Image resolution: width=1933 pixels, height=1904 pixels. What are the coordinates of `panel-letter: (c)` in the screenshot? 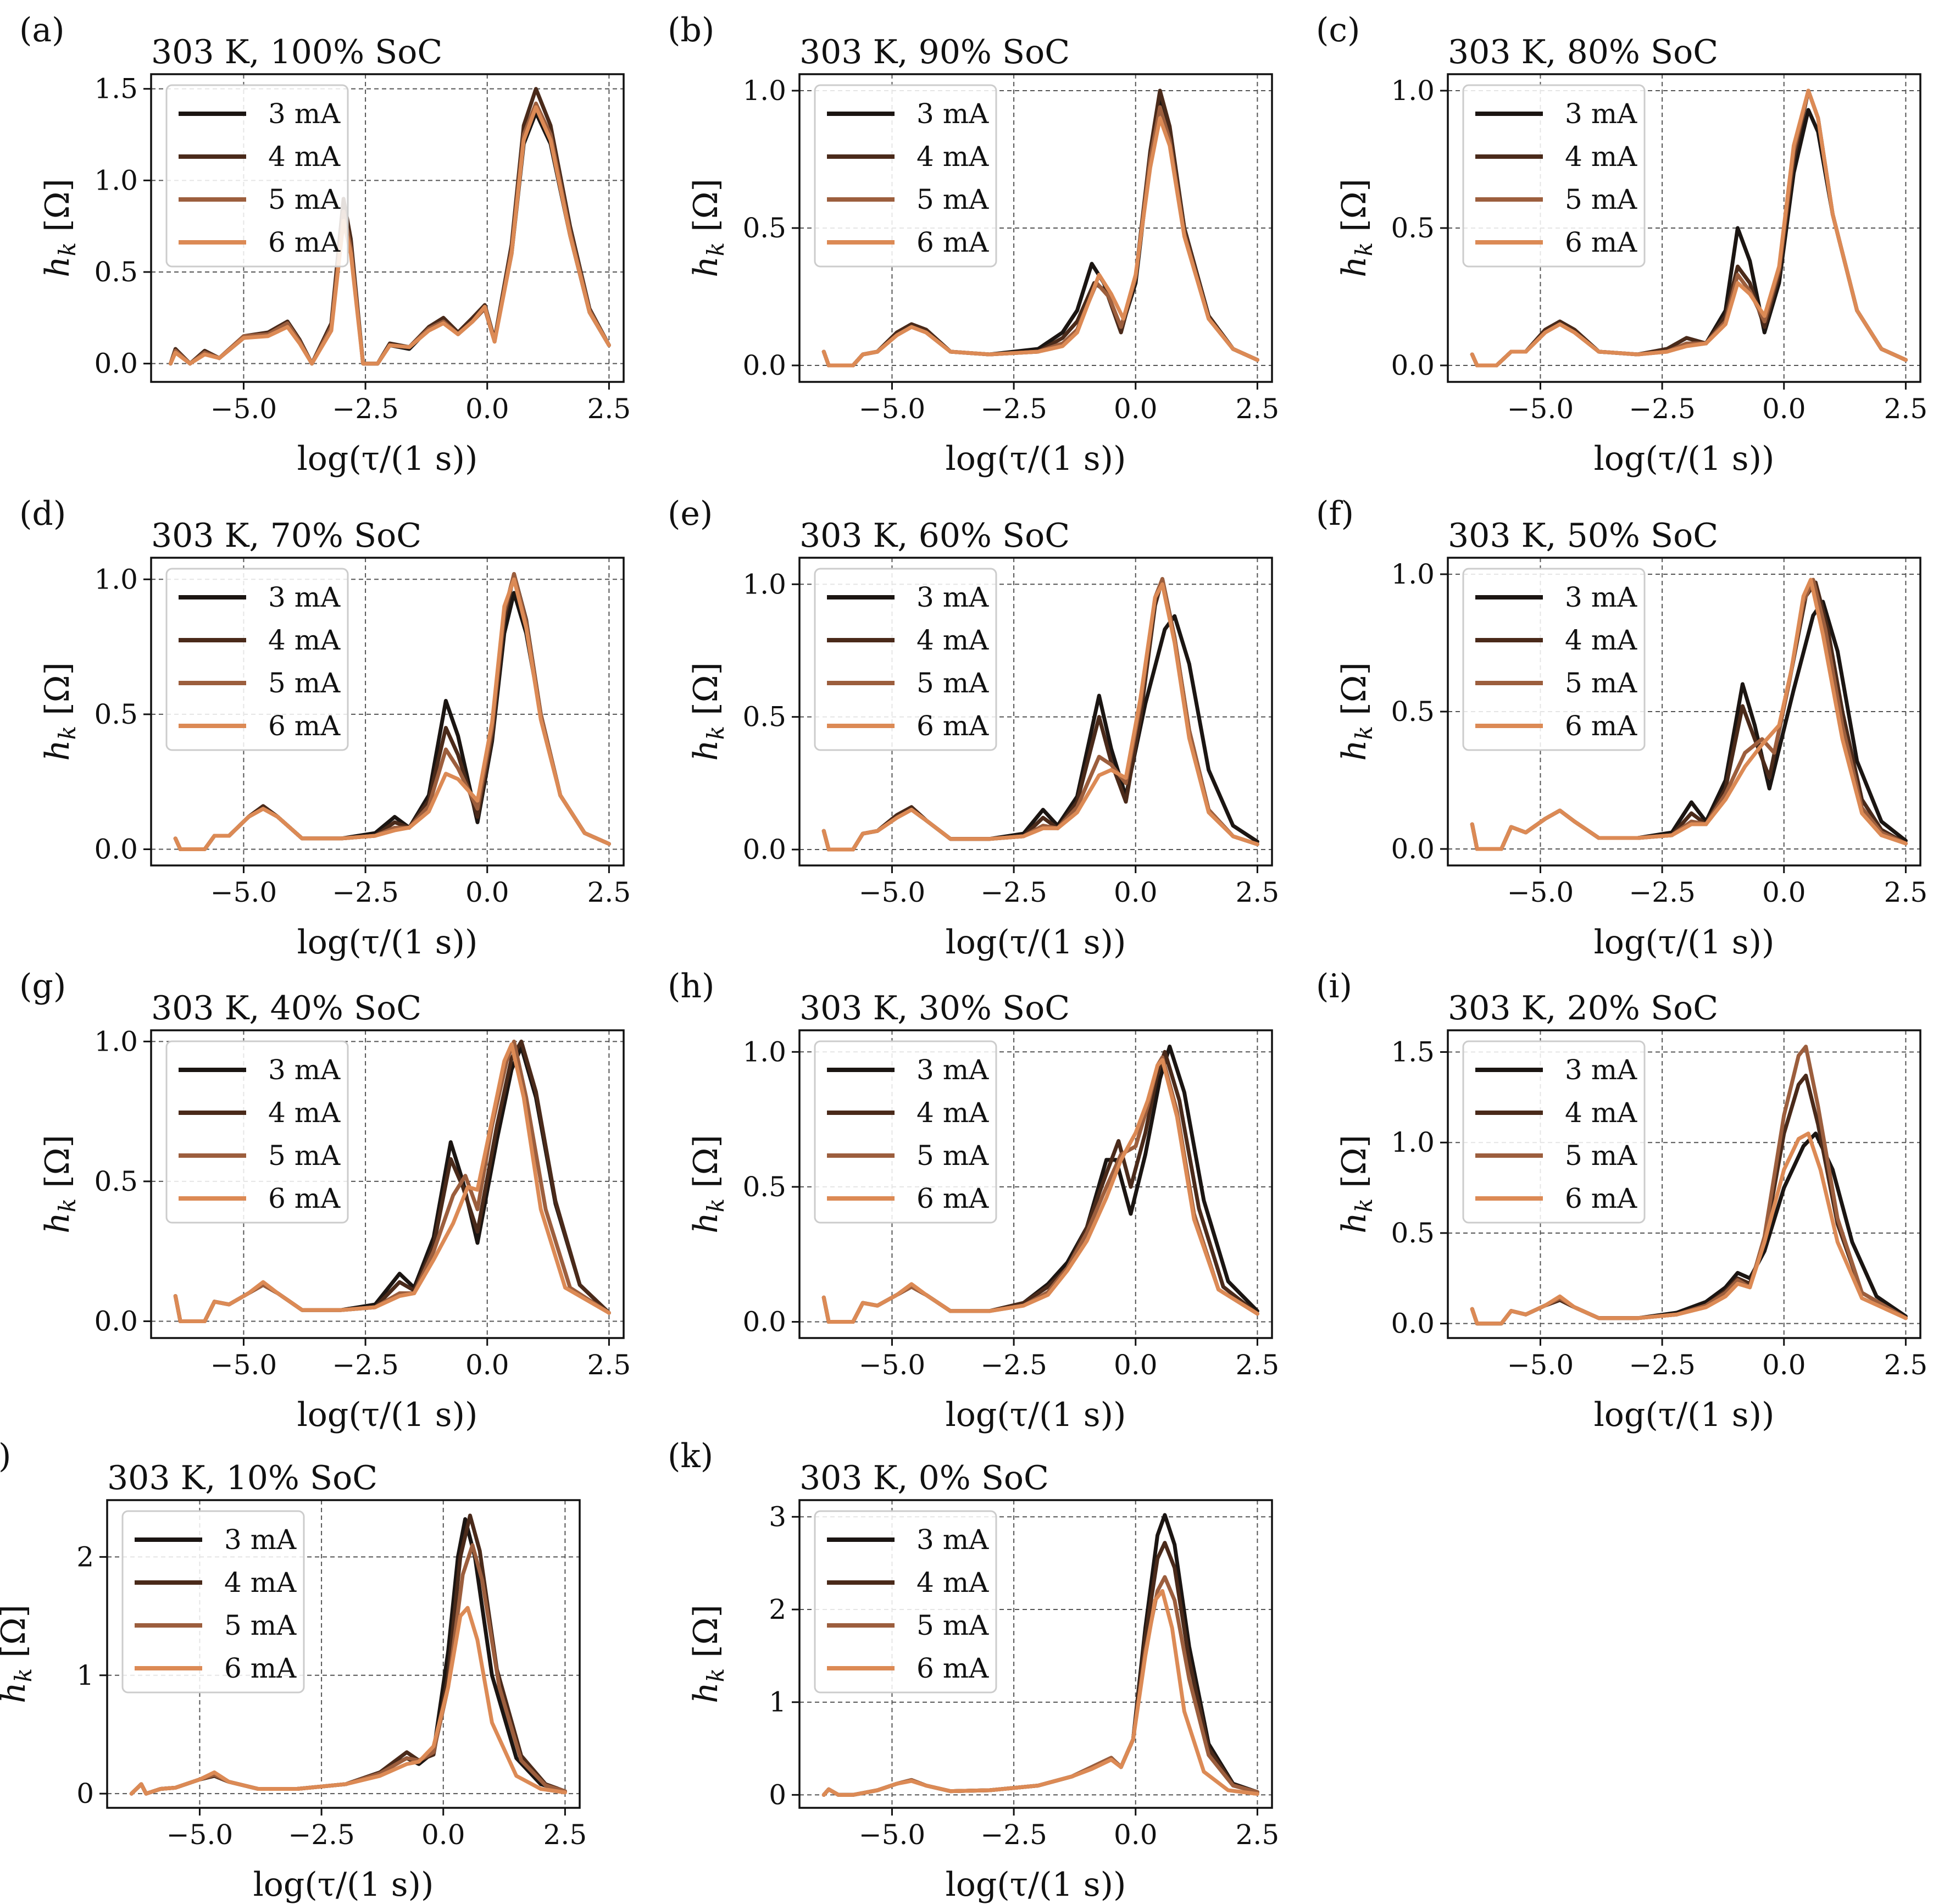 It's located at (1338, 30).